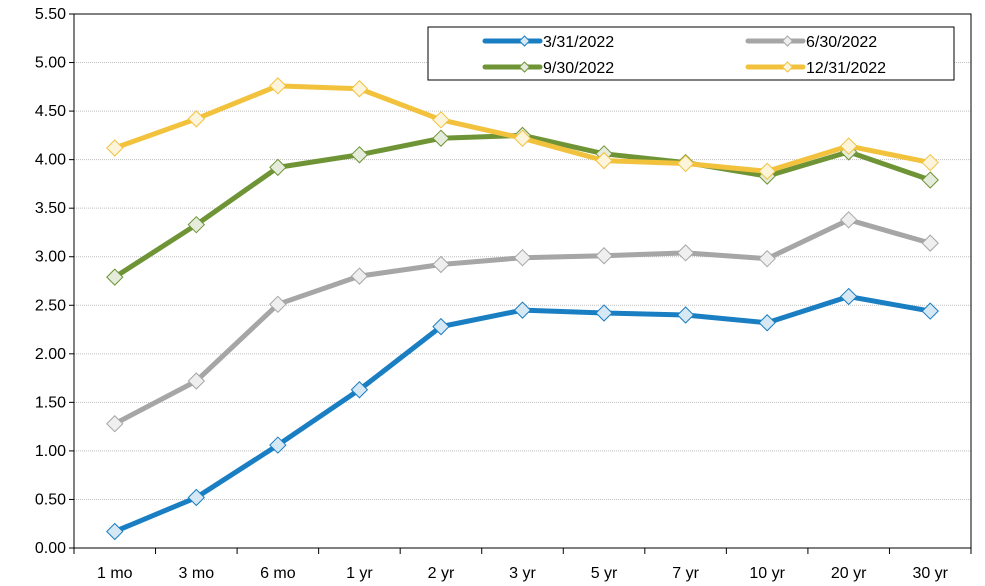  I want to click on legend-item: 9/30/2022, so click(548, 68).